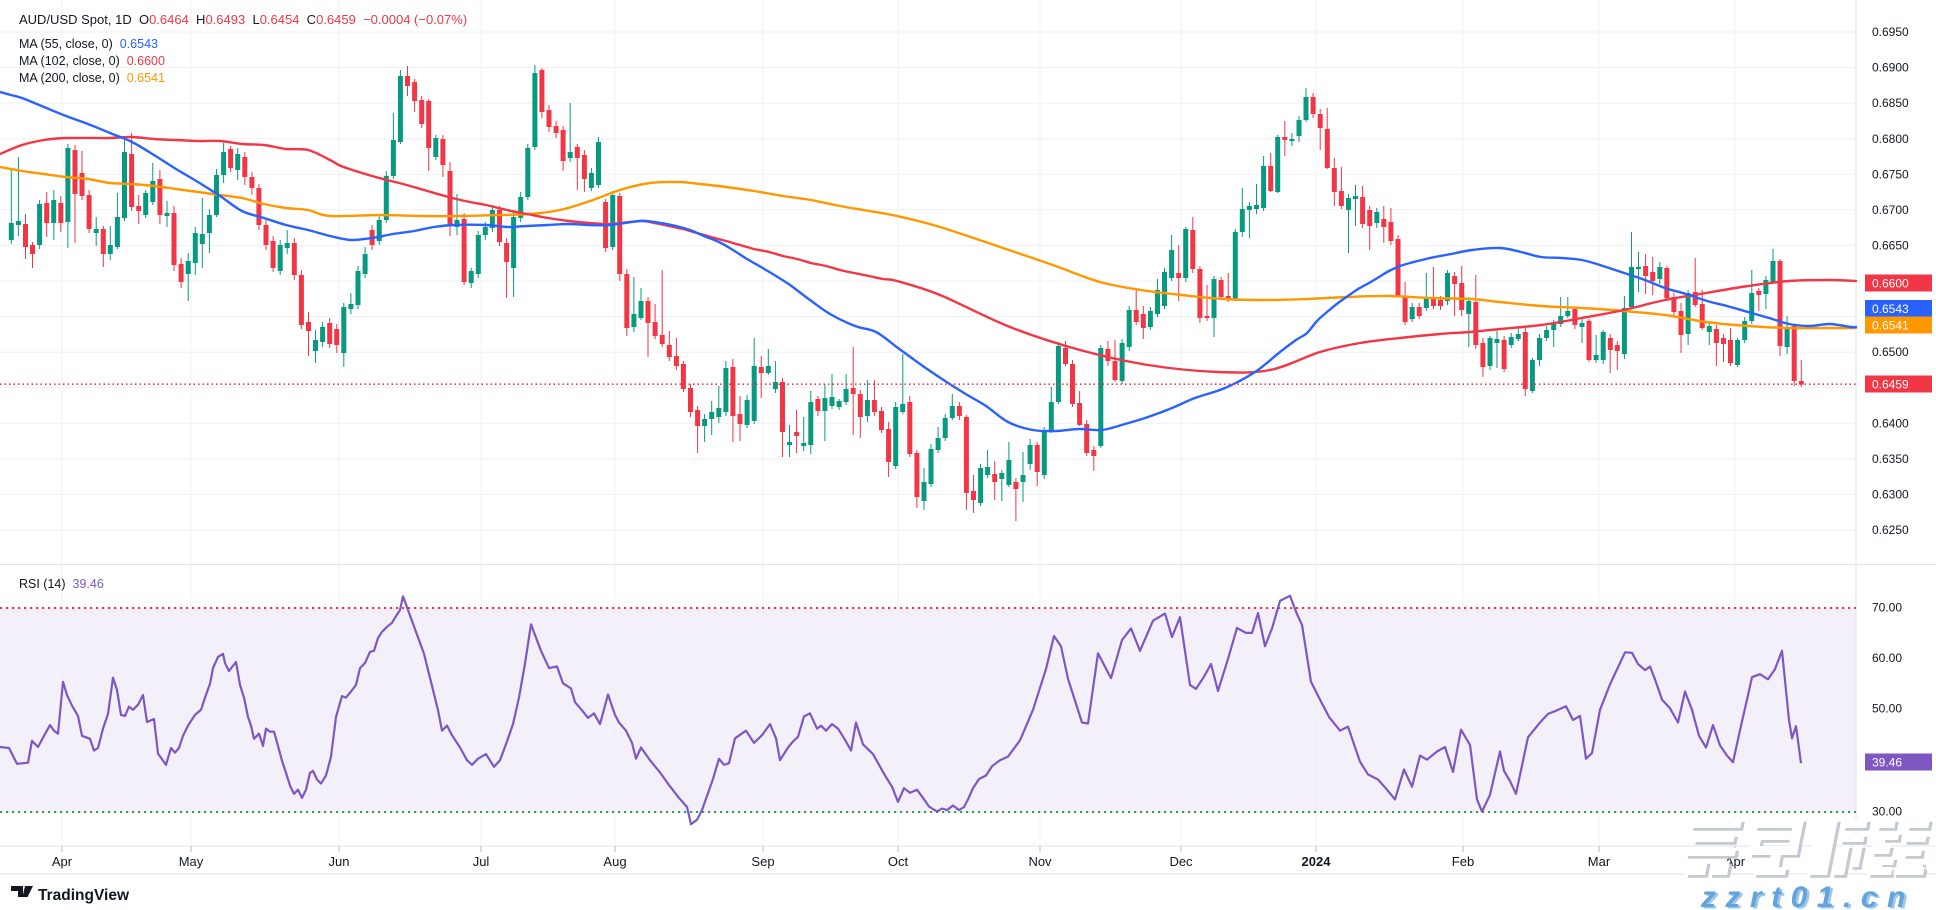 The image size is (1936, 910). Describe the element at coordinates (1887, 608) in the screenshot. I see `svg-text: 70.00` at that location.